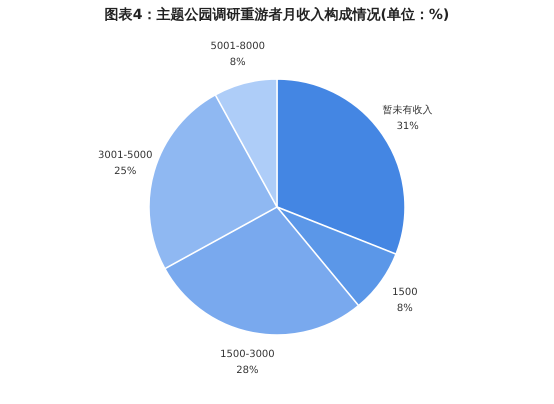  Describe the element at coordinates (277, 14) in the screenshot. I see `chart-title: 图表4：主题公园调研重游者月收入构成情况(单位：%)` at that location.